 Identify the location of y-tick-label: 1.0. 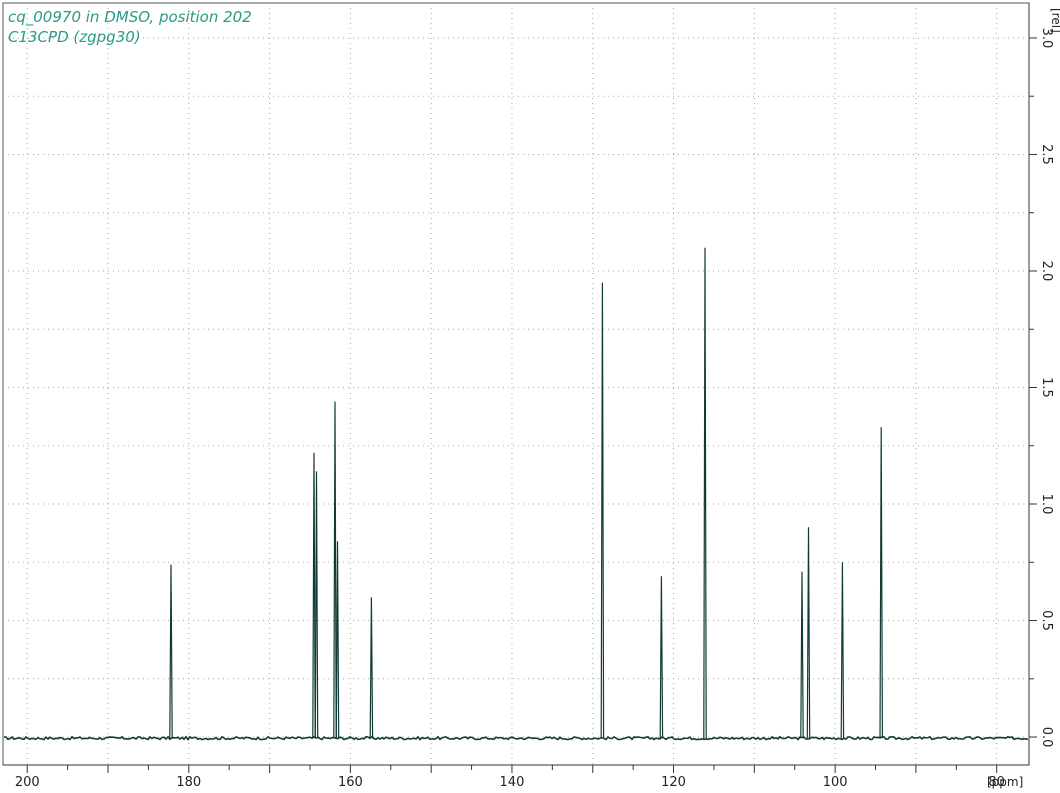
(1046, 504).